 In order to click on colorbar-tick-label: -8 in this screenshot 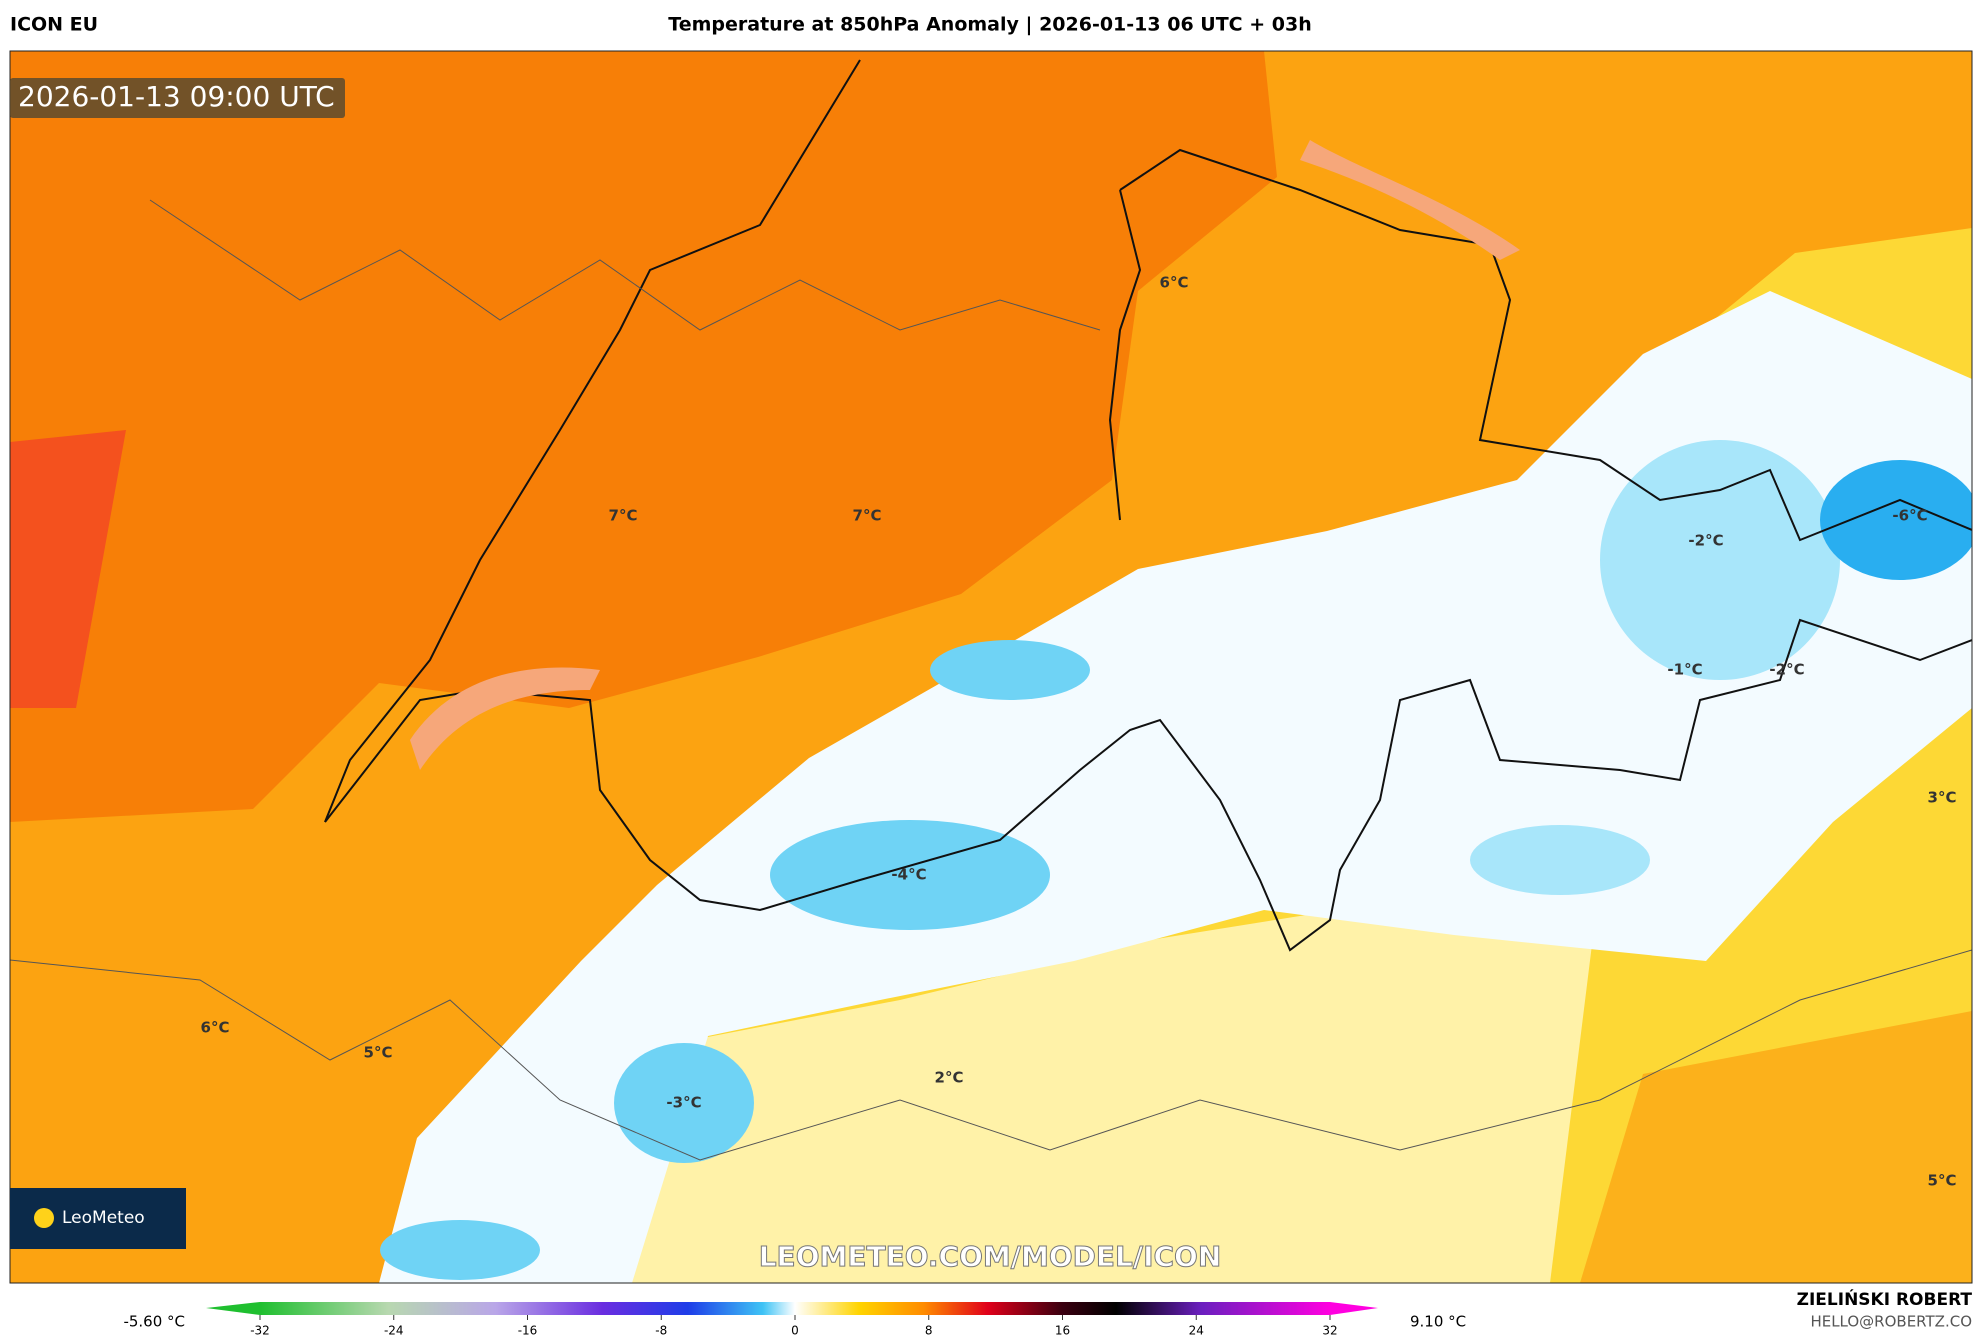, I will do `click(661, 1331)`.